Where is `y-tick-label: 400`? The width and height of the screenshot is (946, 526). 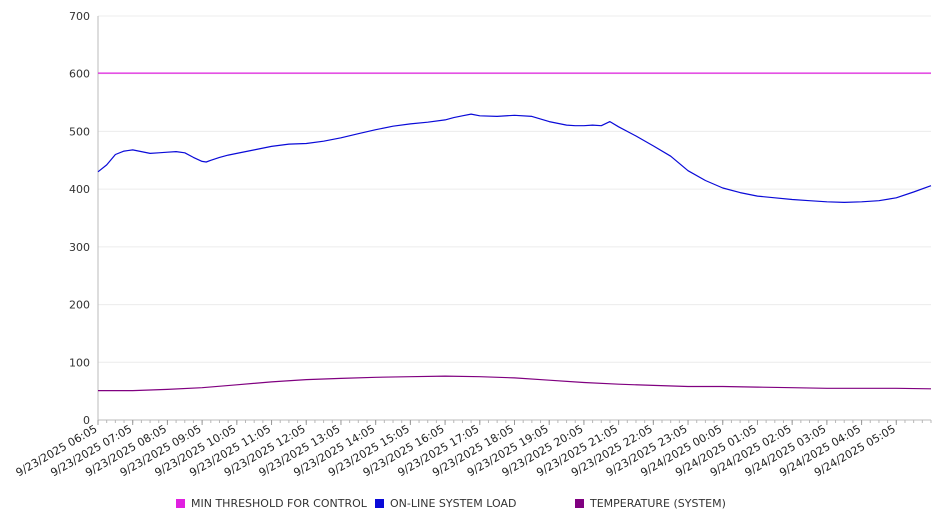 y-tick-label: 400 is located at coordinates (79, 189).